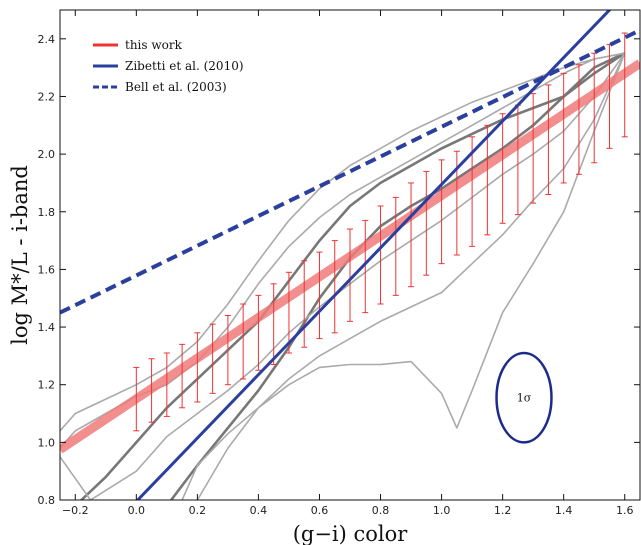  Describe the element at coordinates (20, 255) in the screenshot. I see `y-axis-title: log M*/L - i-band` at that location.